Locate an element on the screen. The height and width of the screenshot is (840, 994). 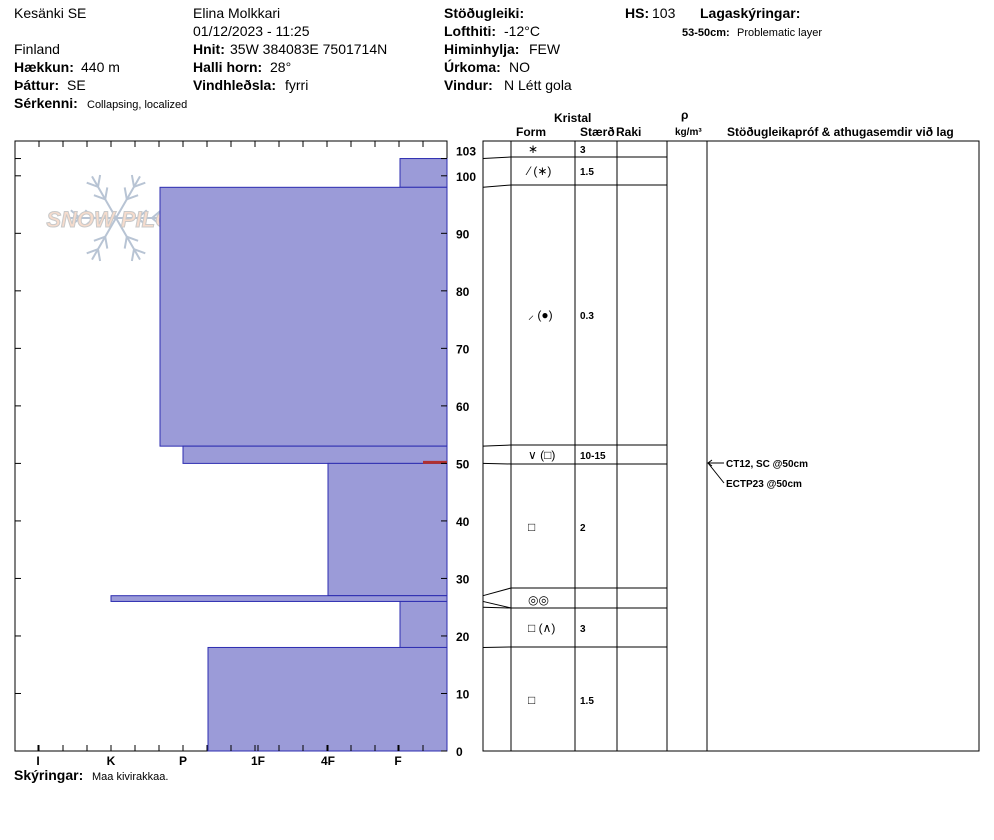
density-unit: kg/m³ is located at coordinates (688, 132).